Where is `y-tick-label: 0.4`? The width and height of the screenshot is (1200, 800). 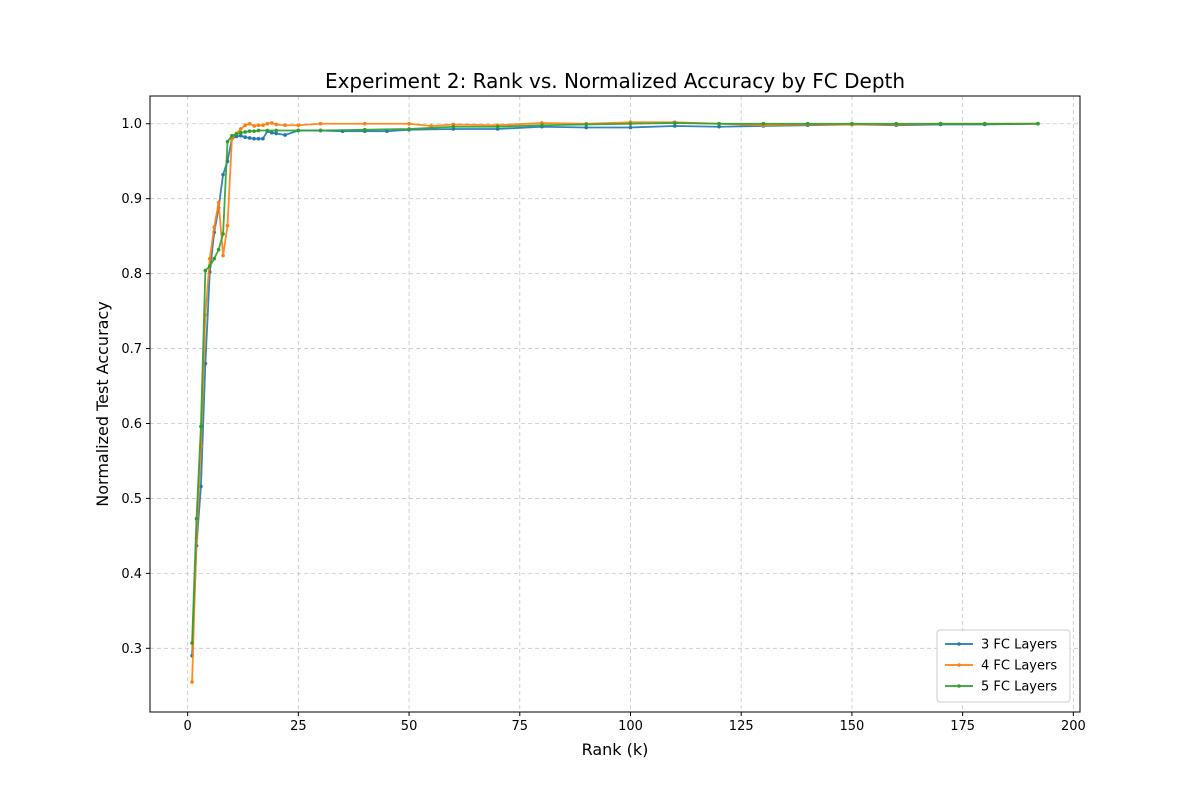
y-tick-label: 0.4 is located at coordinates (131, 574).